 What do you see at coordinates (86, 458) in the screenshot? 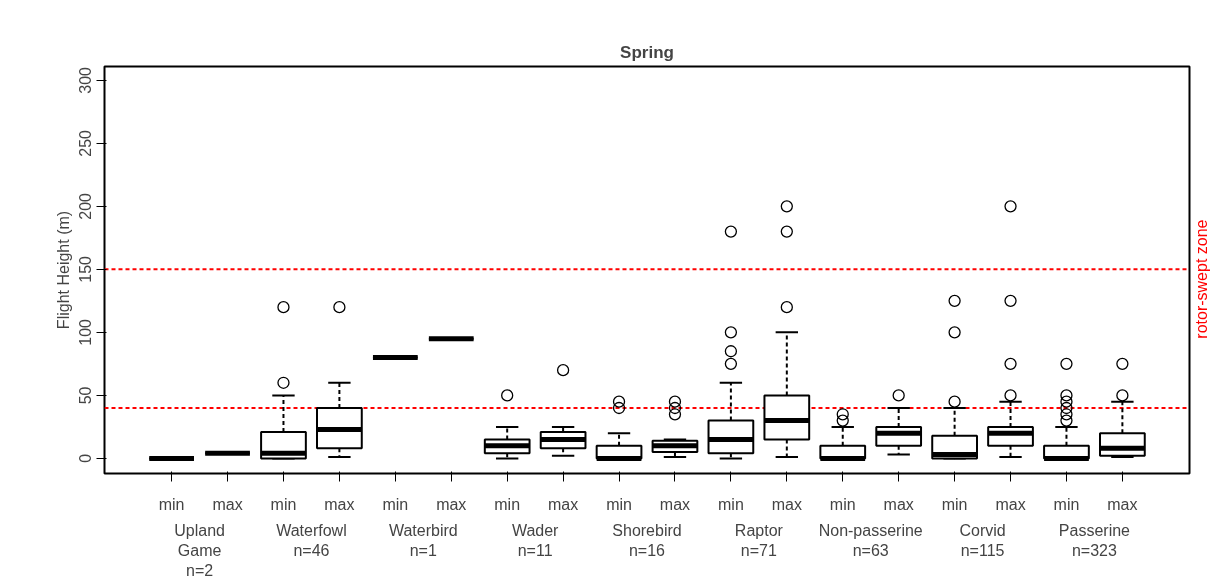
I see `y-tick-label: 0` at bounding box center [86, 458].